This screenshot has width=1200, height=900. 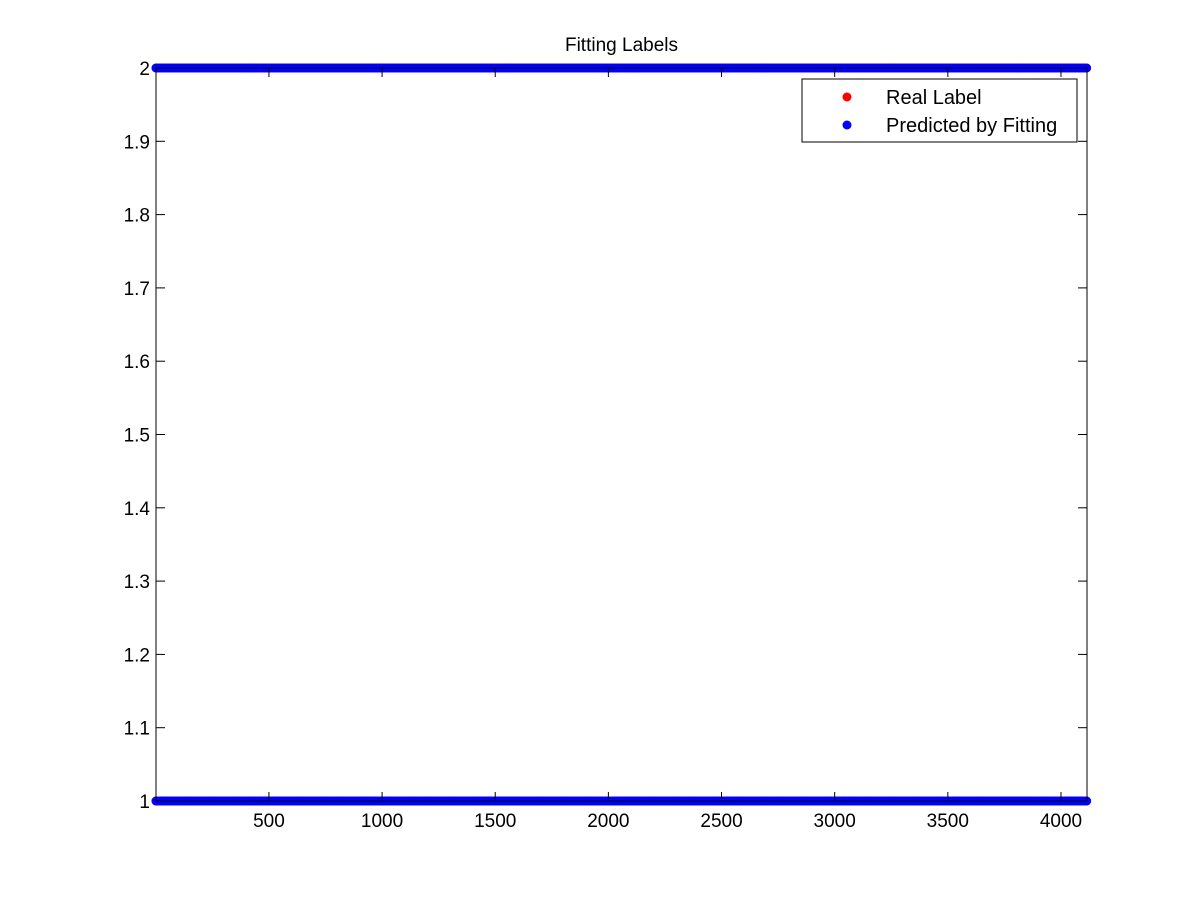 I want to click on y-tick-label: 1.8, so click(x=137, y=216).